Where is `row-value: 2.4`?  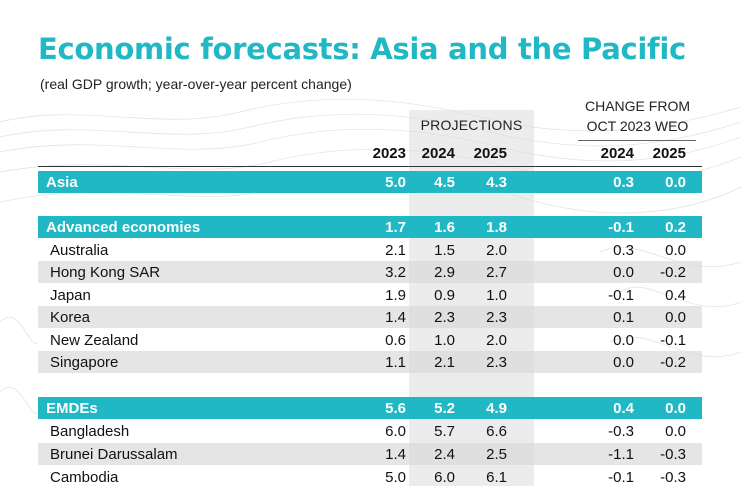 row-value: 2.4 is located at coordinates (444, 454).